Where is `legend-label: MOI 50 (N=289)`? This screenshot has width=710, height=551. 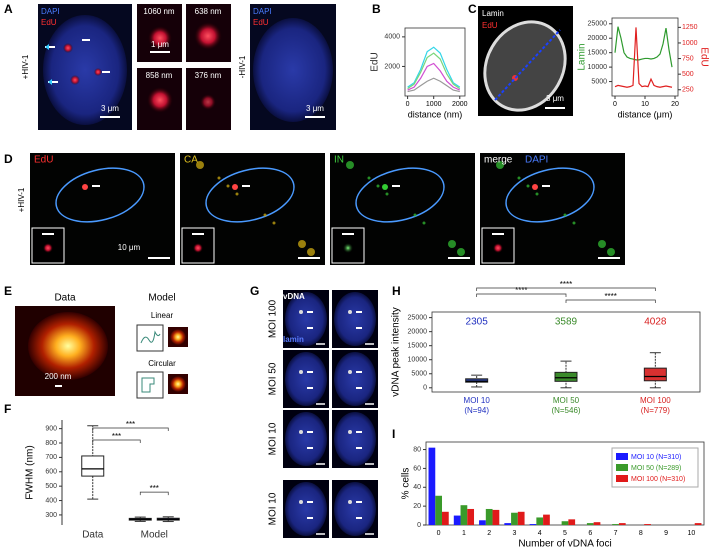 legend-label: MOI 50 (N=289) is located at coordinates (656, 468).